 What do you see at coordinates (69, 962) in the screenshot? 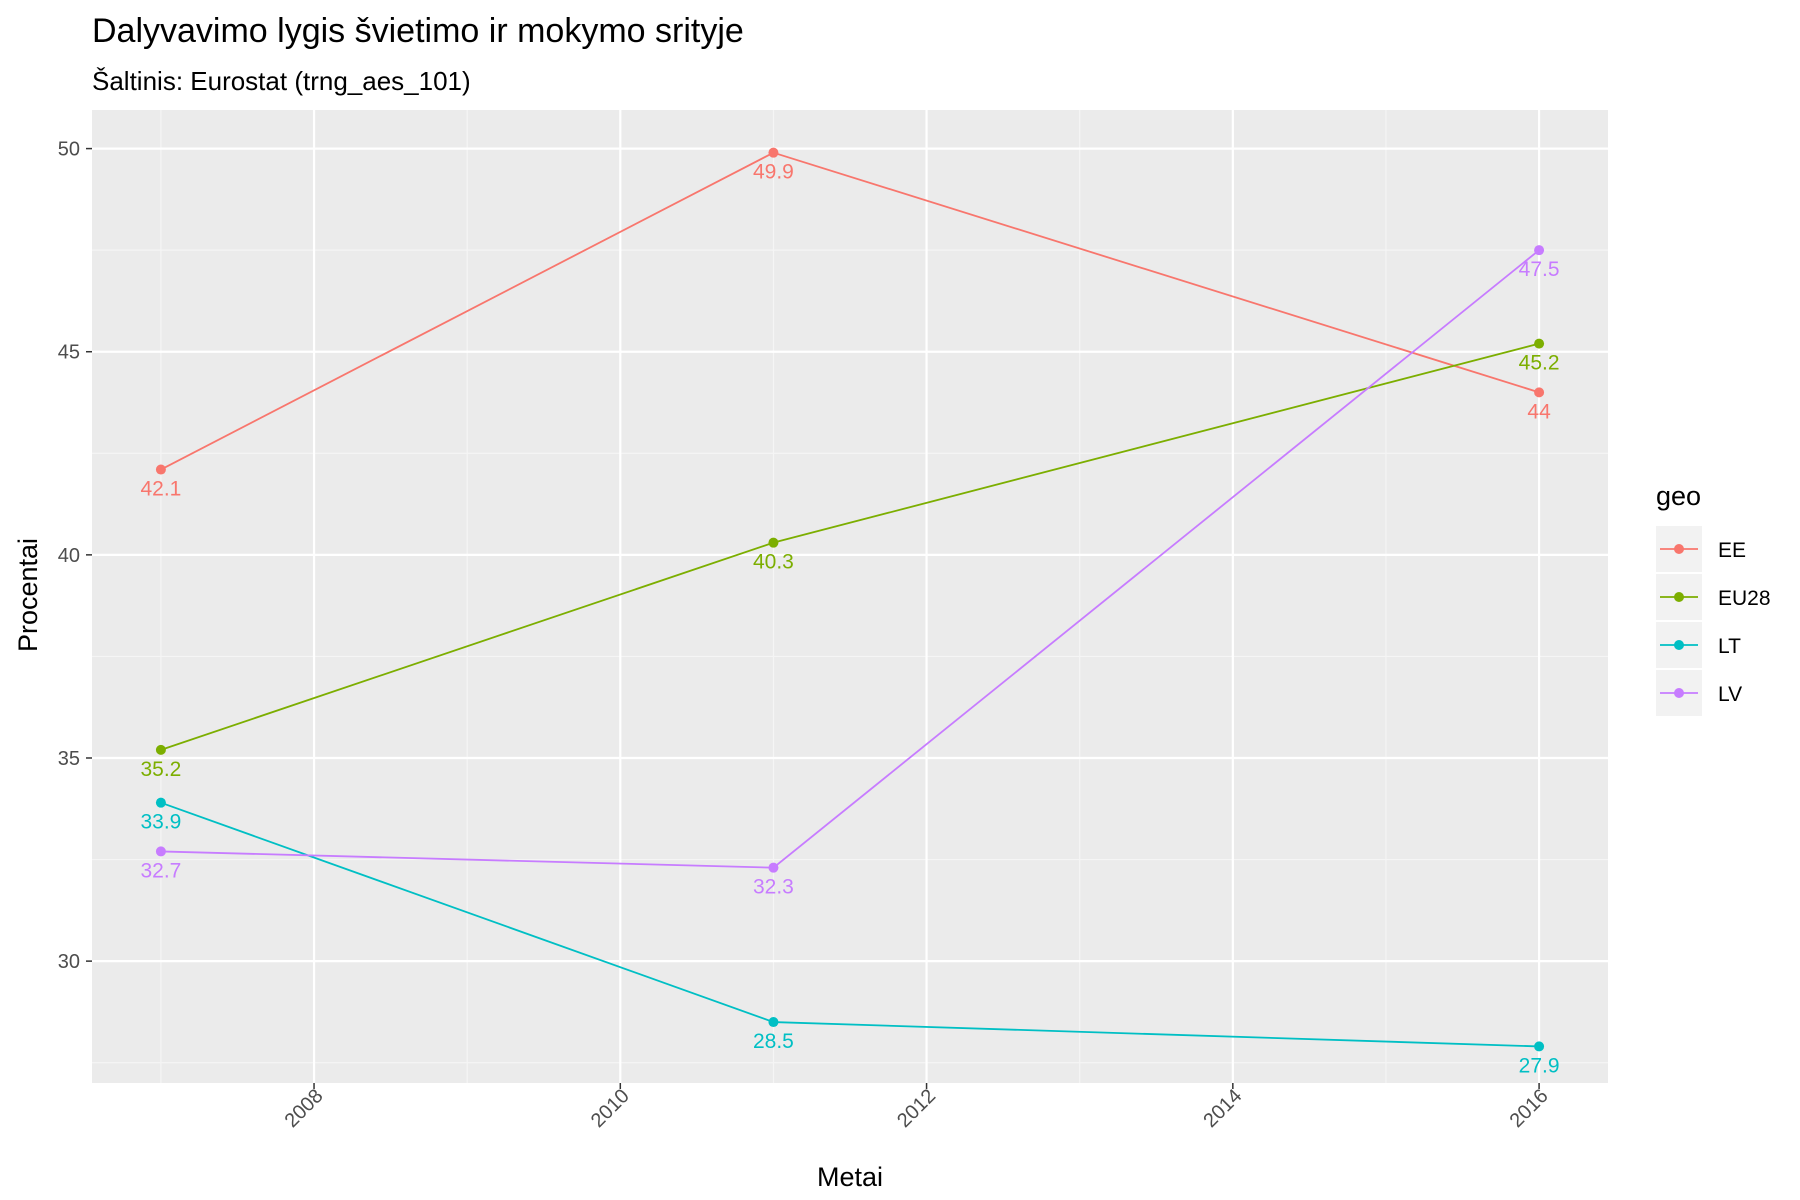
I see `y-tick-label: 30` at bounding box center [69, 962].